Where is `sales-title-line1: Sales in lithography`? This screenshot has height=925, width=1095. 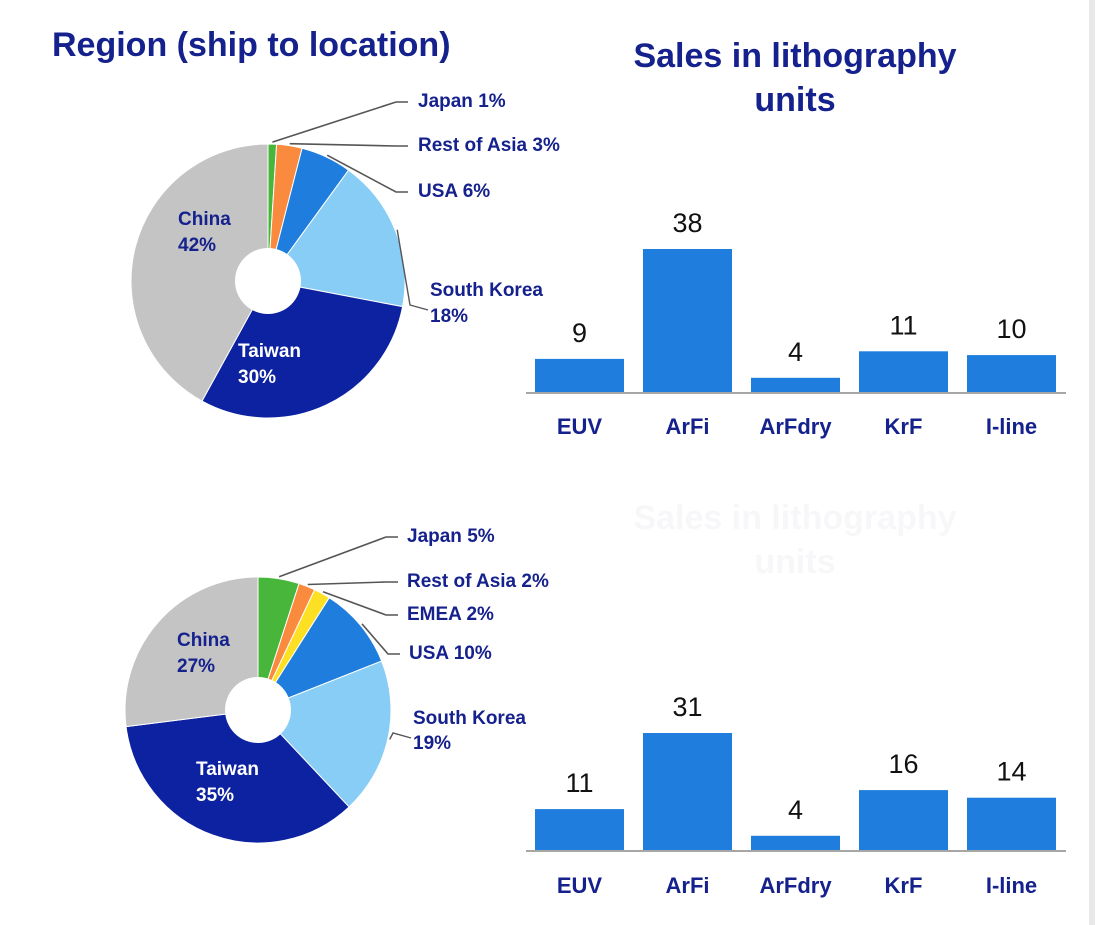 sales-title-line1: Sales in lithography is located at coordinates (795, 56).